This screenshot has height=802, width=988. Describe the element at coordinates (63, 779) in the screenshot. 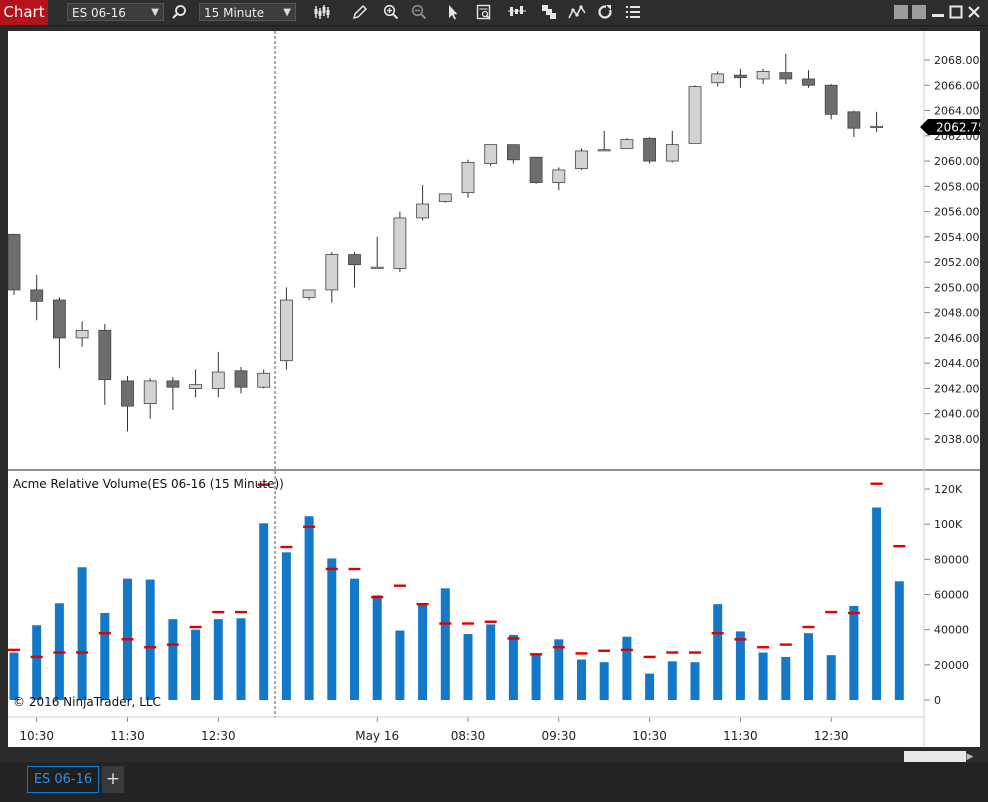

I see `tab-es-06-16: ES 06-16` at that location.